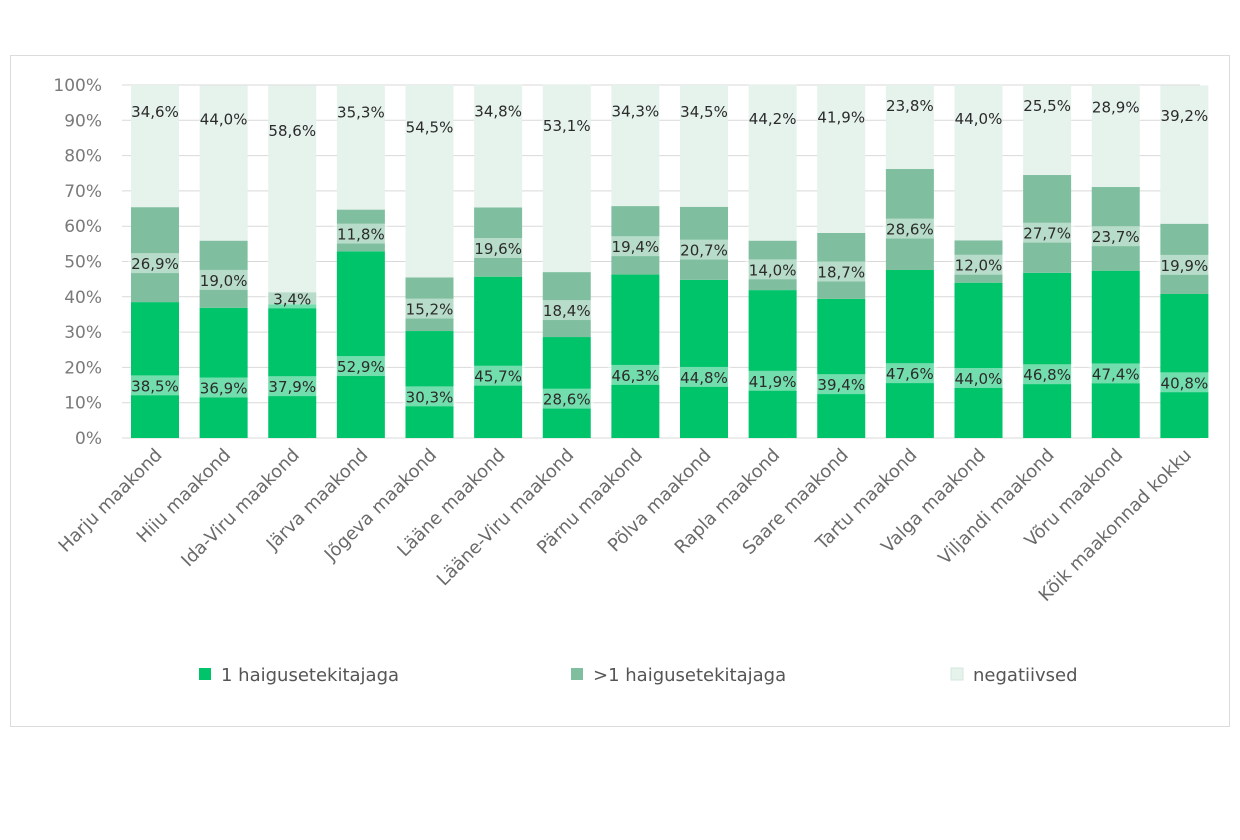  Describe the element at coordinates (1184, 154) in the screenshot. I see `bar-negatiivsed-k-ik-maakonnad-kokku` at that location.